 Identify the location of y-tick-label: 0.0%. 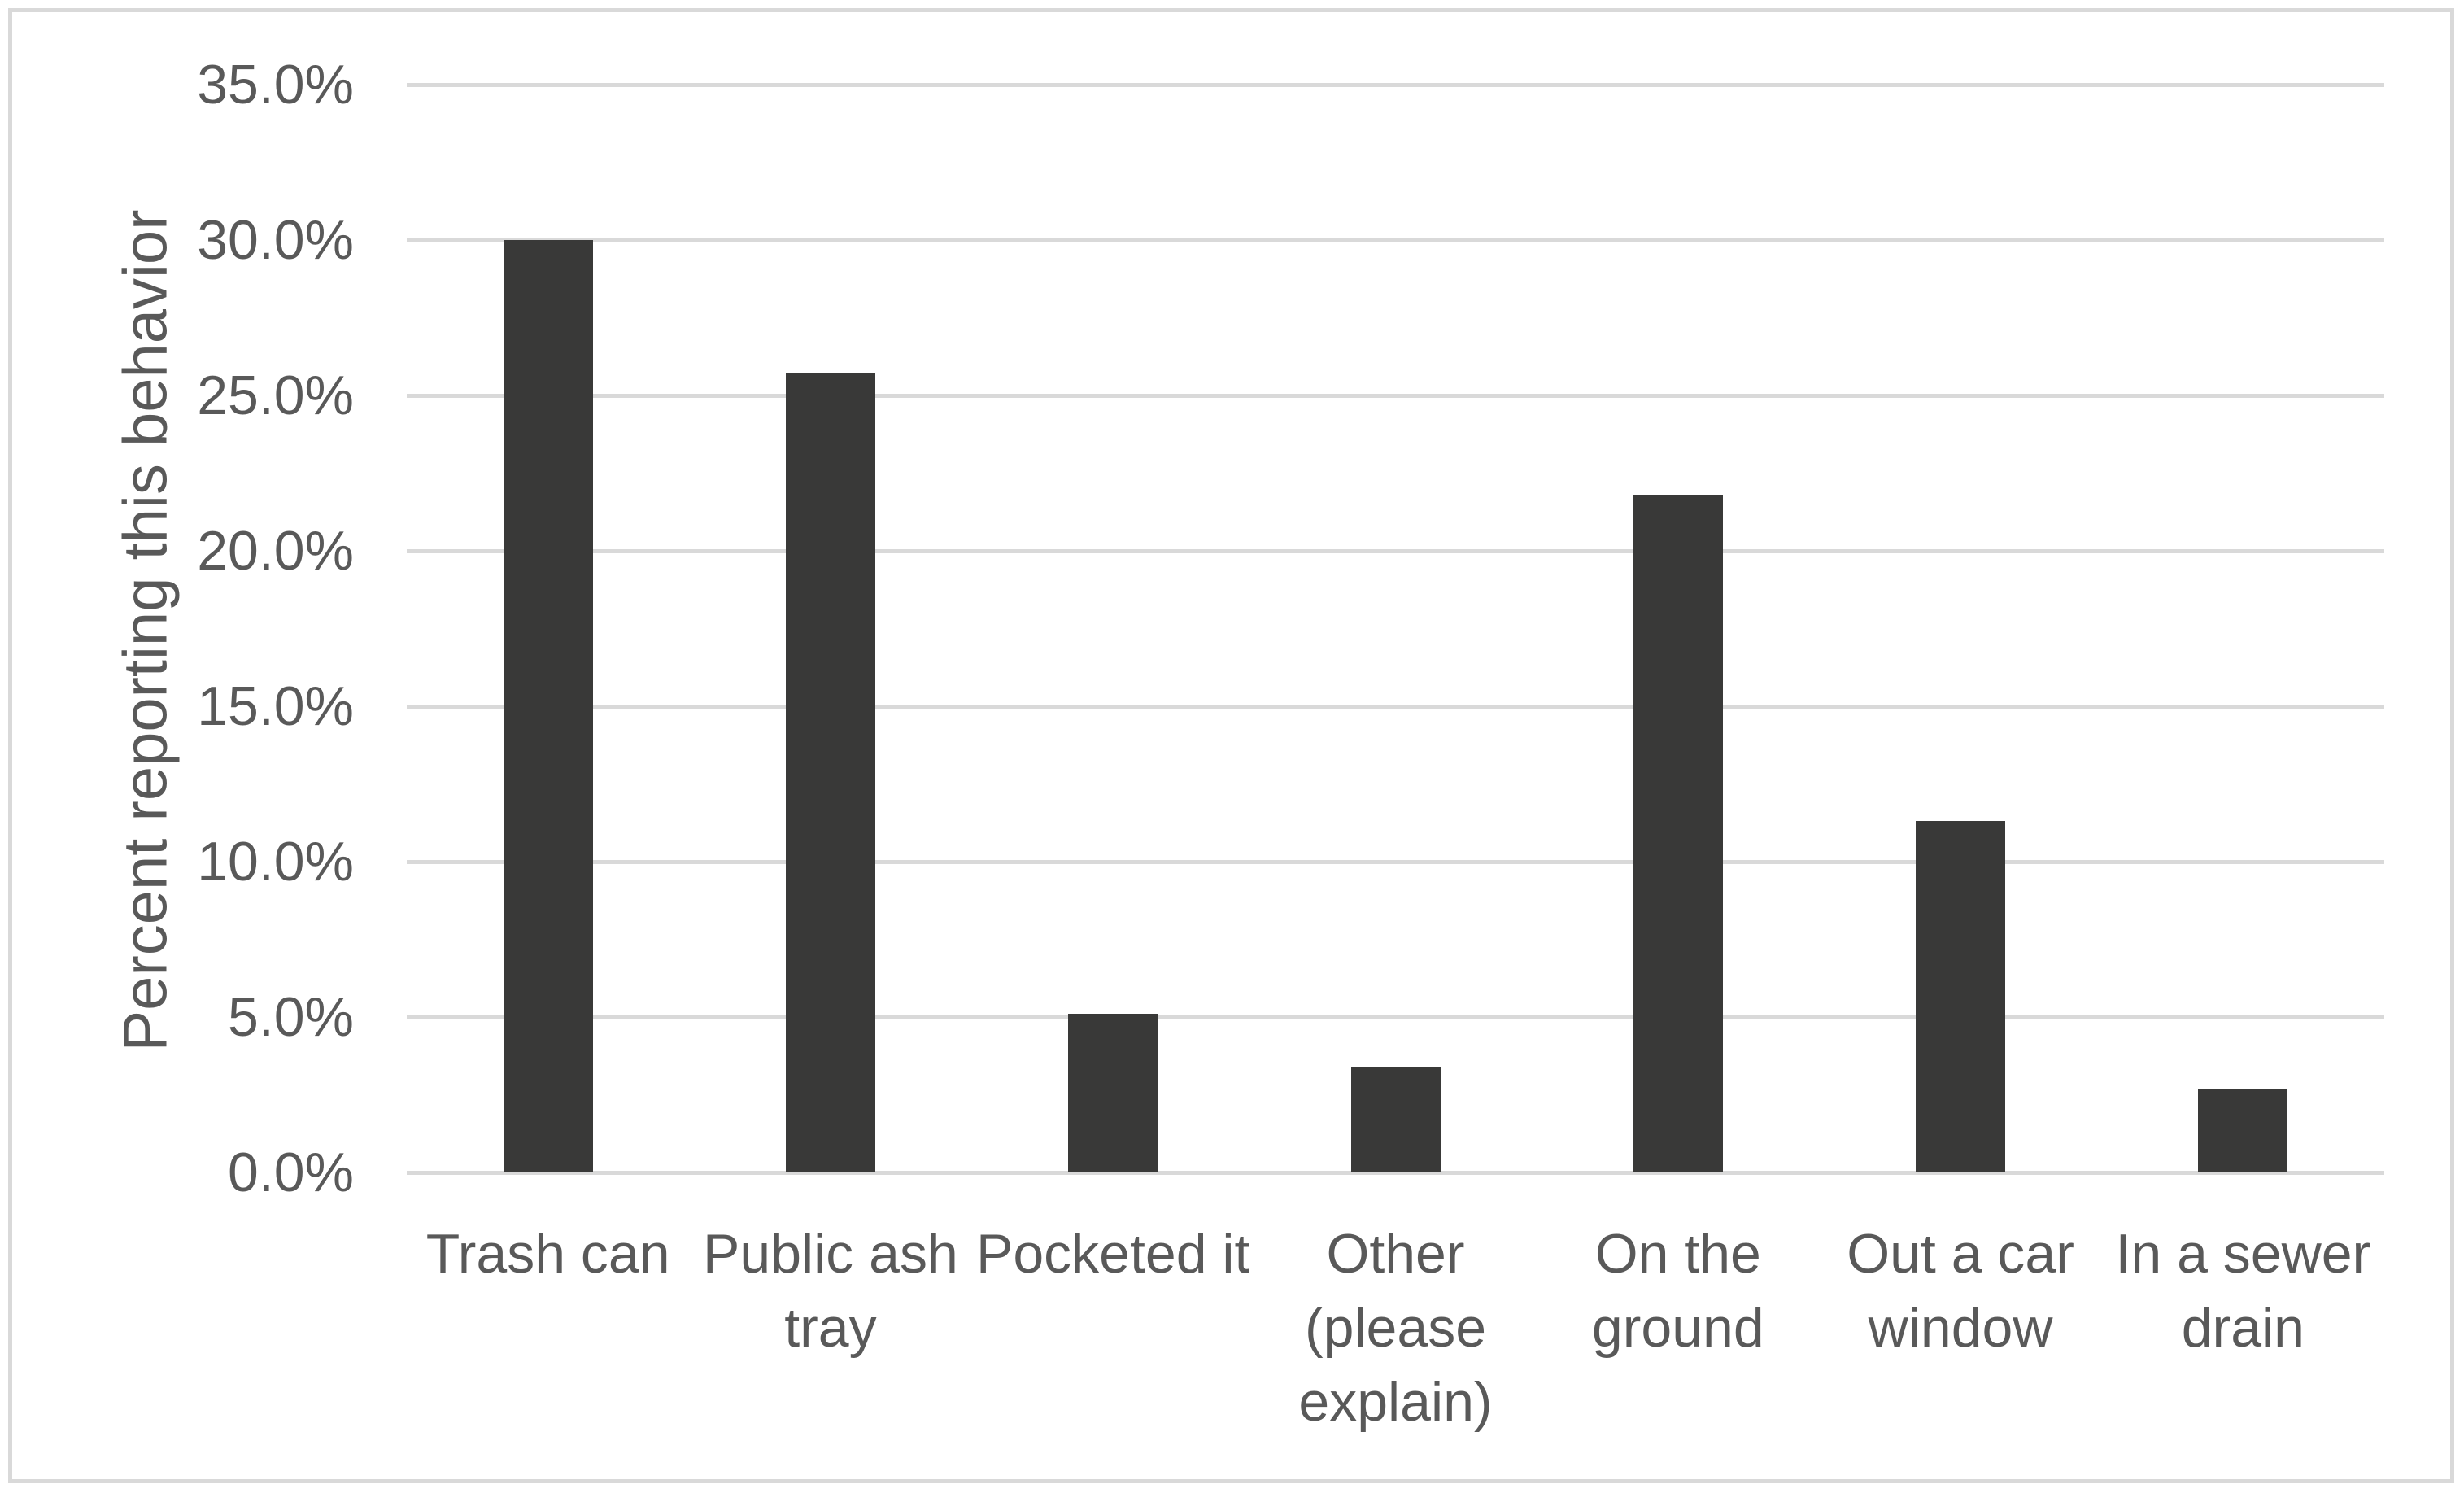
(291, 1172).